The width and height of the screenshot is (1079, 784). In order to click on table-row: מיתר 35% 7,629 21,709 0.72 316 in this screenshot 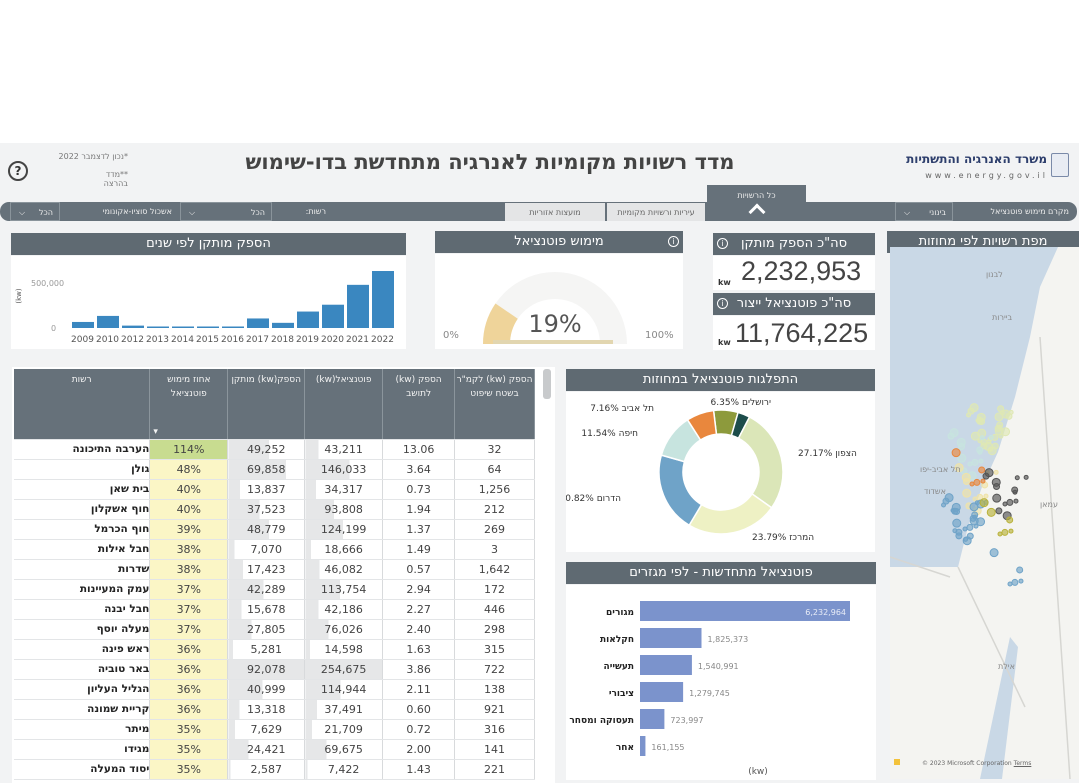, I will do `click(274, 729)`.